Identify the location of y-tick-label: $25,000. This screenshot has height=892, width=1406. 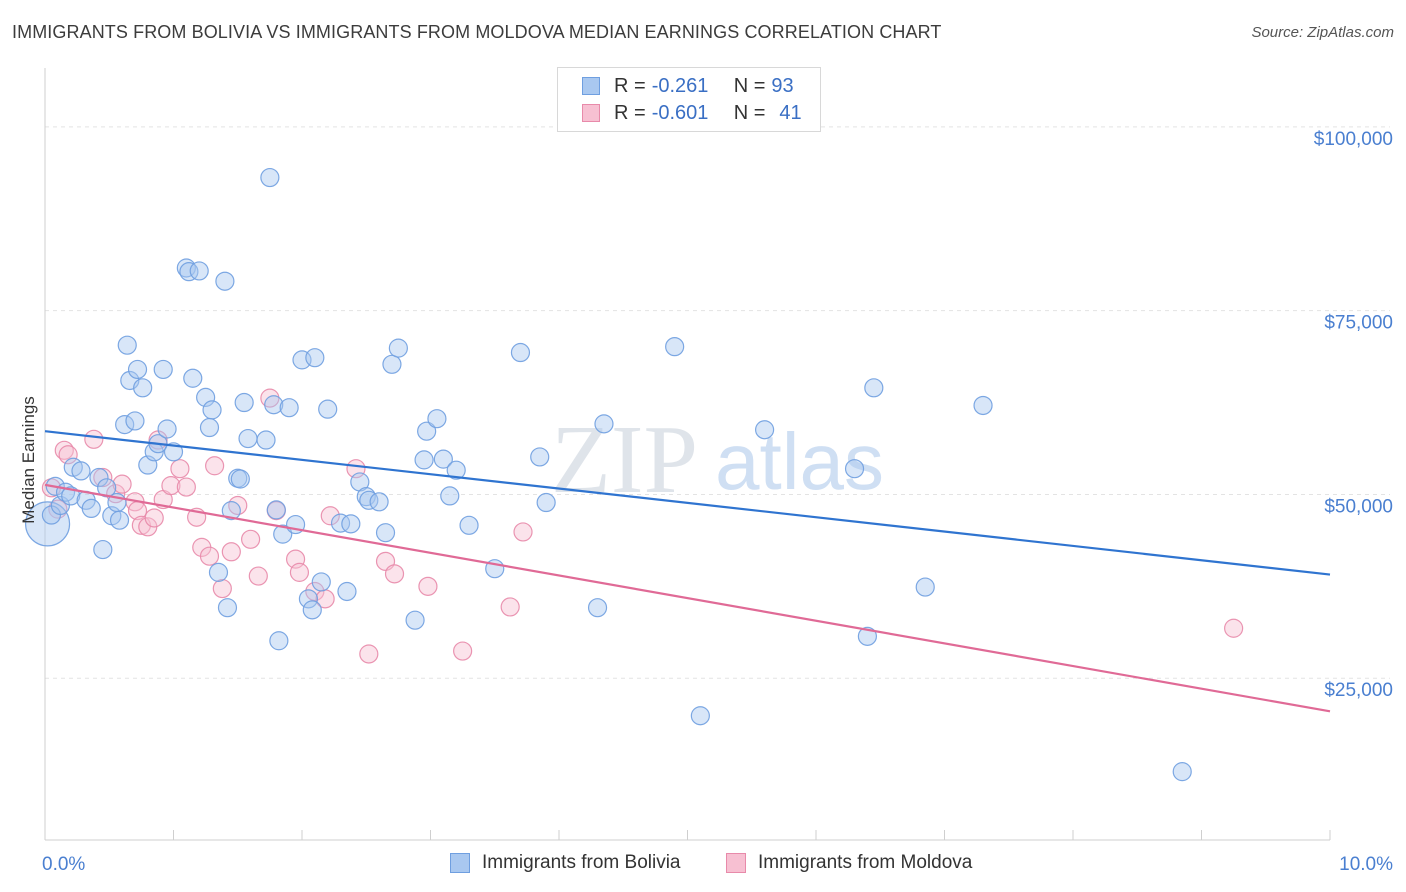
(1358, 690).